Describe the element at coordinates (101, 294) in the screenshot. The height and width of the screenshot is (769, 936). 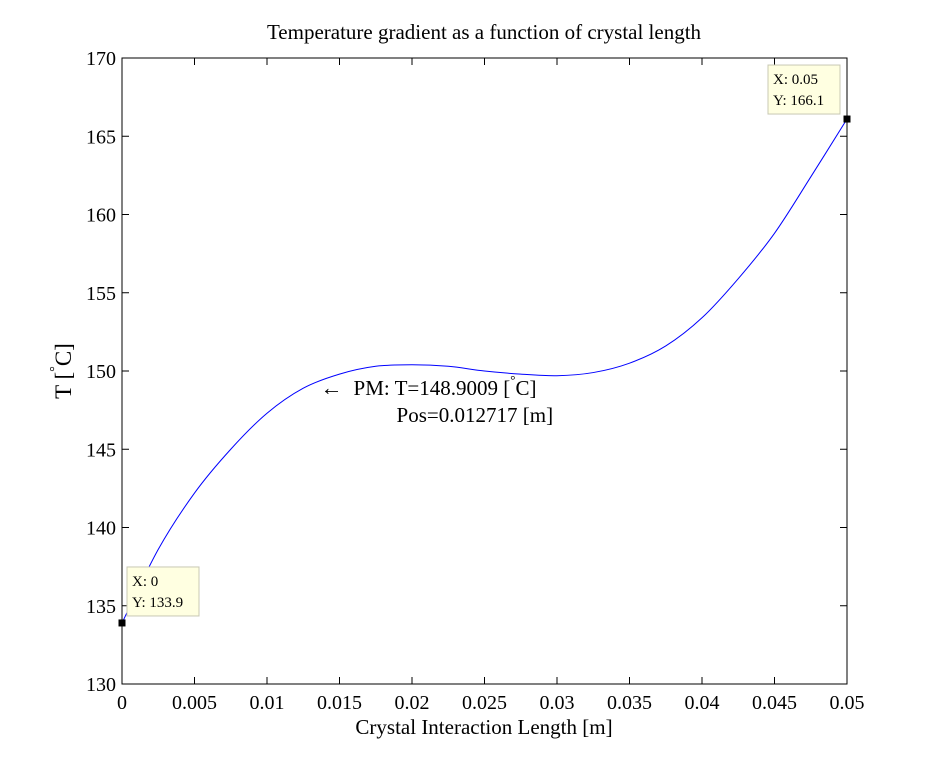
I see `y-tick-label: 155` at that location.